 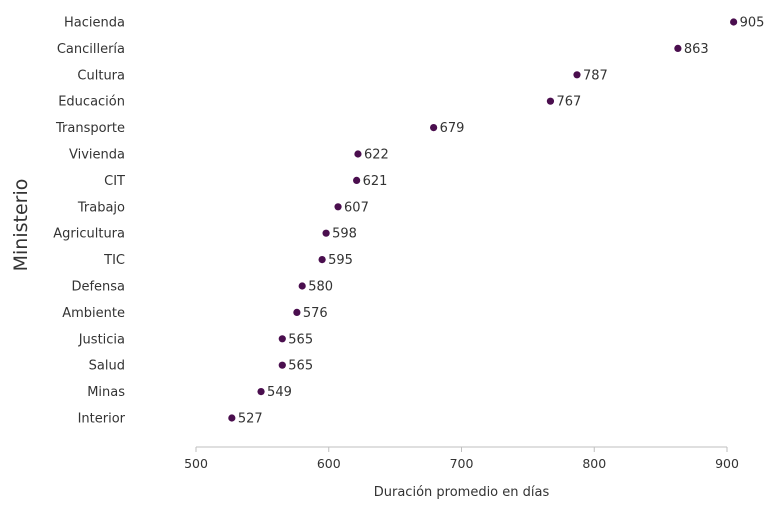 I want to click on category-label: Educación, so click(x=91, y=102).